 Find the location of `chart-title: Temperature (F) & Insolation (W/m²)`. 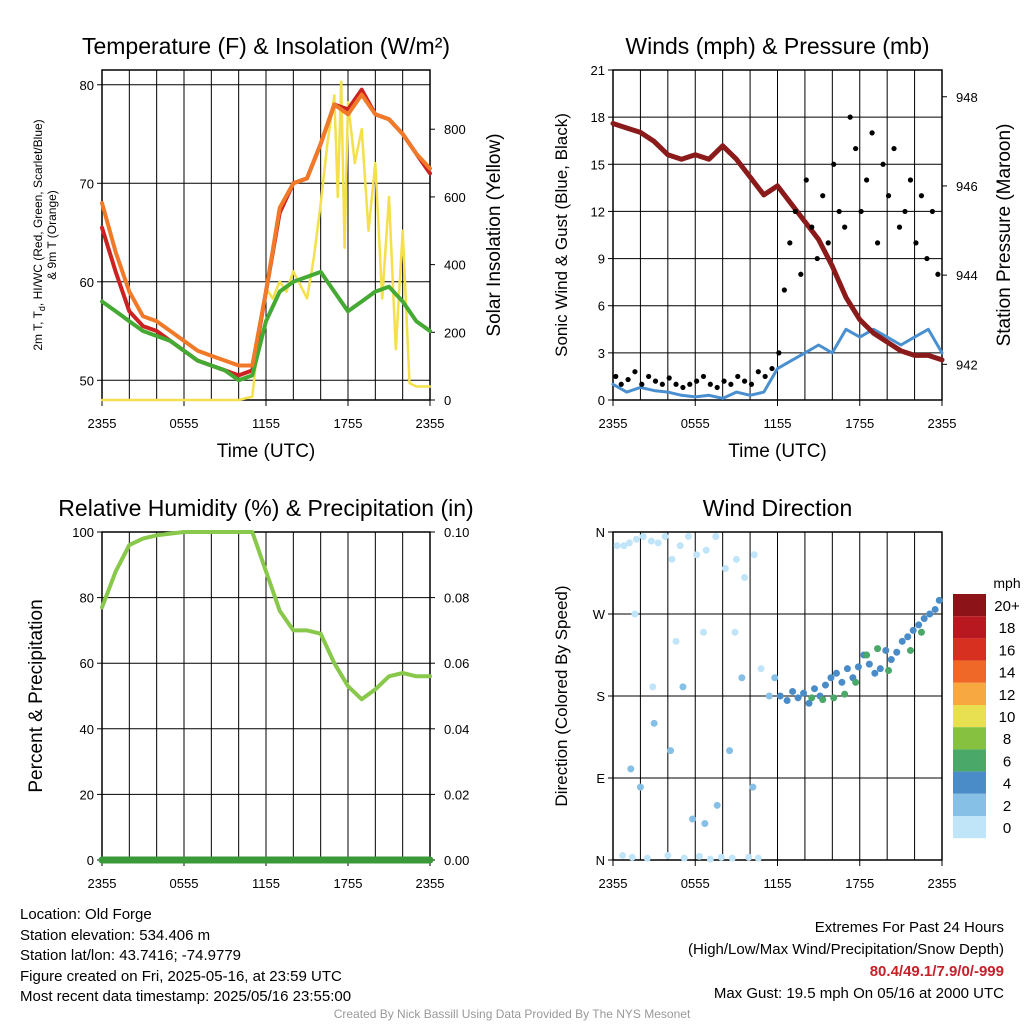

chart-title: Temperature (F) & Insolation (W/m²) is located at coordinates (266, 46).